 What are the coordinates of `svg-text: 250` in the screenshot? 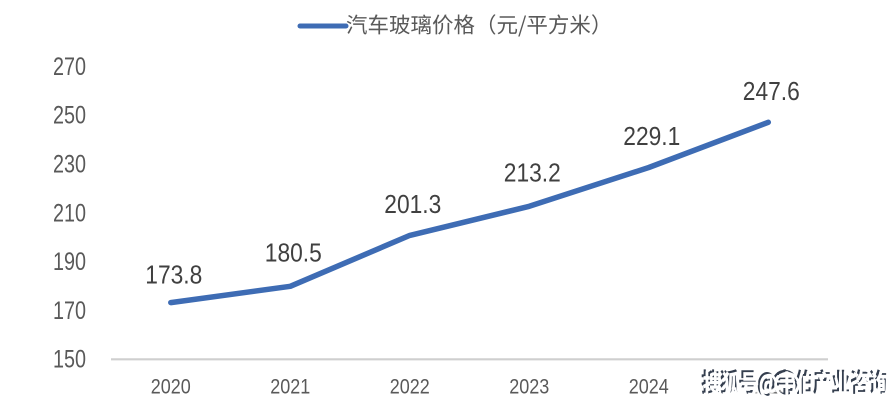 It's located at (69, 116).